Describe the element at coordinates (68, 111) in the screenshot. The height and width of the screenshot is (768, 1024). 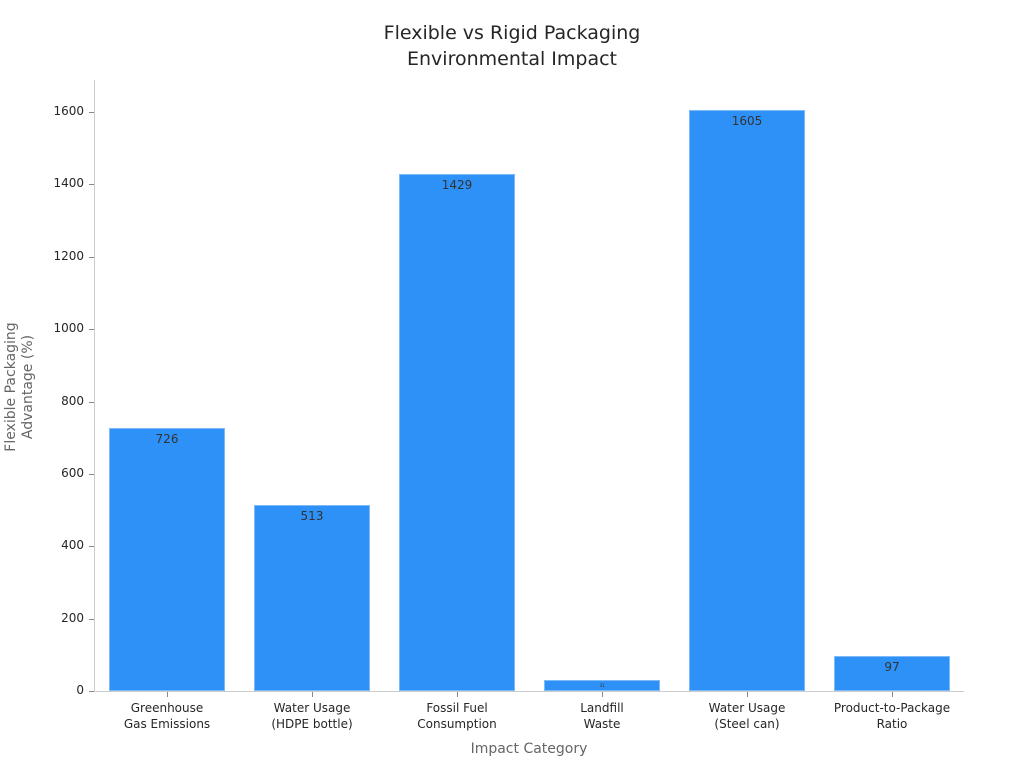
I see `y-tick-label: 1600` at that location.